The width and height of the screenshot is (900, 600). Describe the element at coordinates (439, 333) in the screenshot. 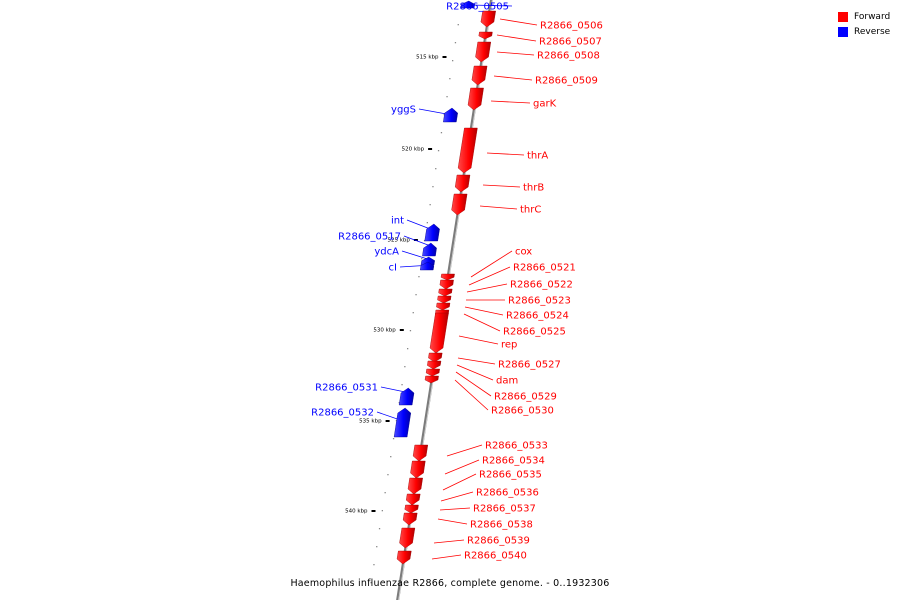

I see `gene-rep` at that location.